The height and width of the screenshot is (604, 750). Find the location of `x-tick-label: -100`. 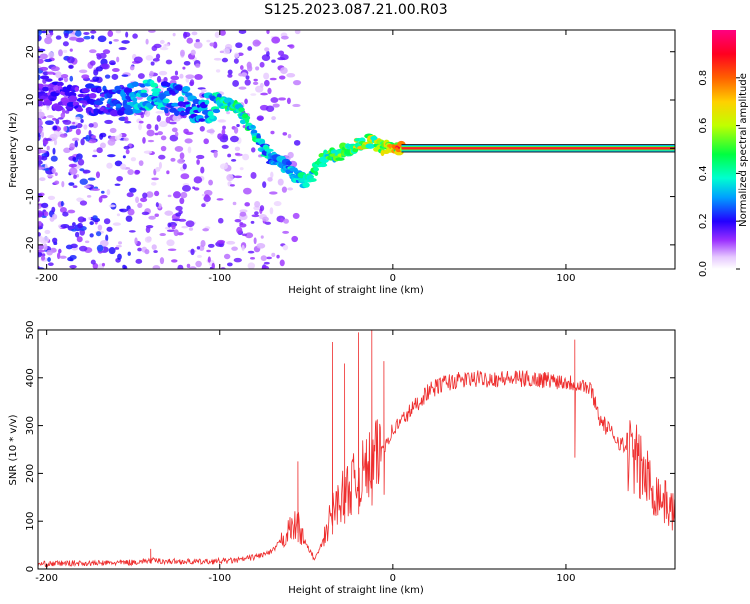

x-tick-label: -100 is located at coordinates (219, 578).